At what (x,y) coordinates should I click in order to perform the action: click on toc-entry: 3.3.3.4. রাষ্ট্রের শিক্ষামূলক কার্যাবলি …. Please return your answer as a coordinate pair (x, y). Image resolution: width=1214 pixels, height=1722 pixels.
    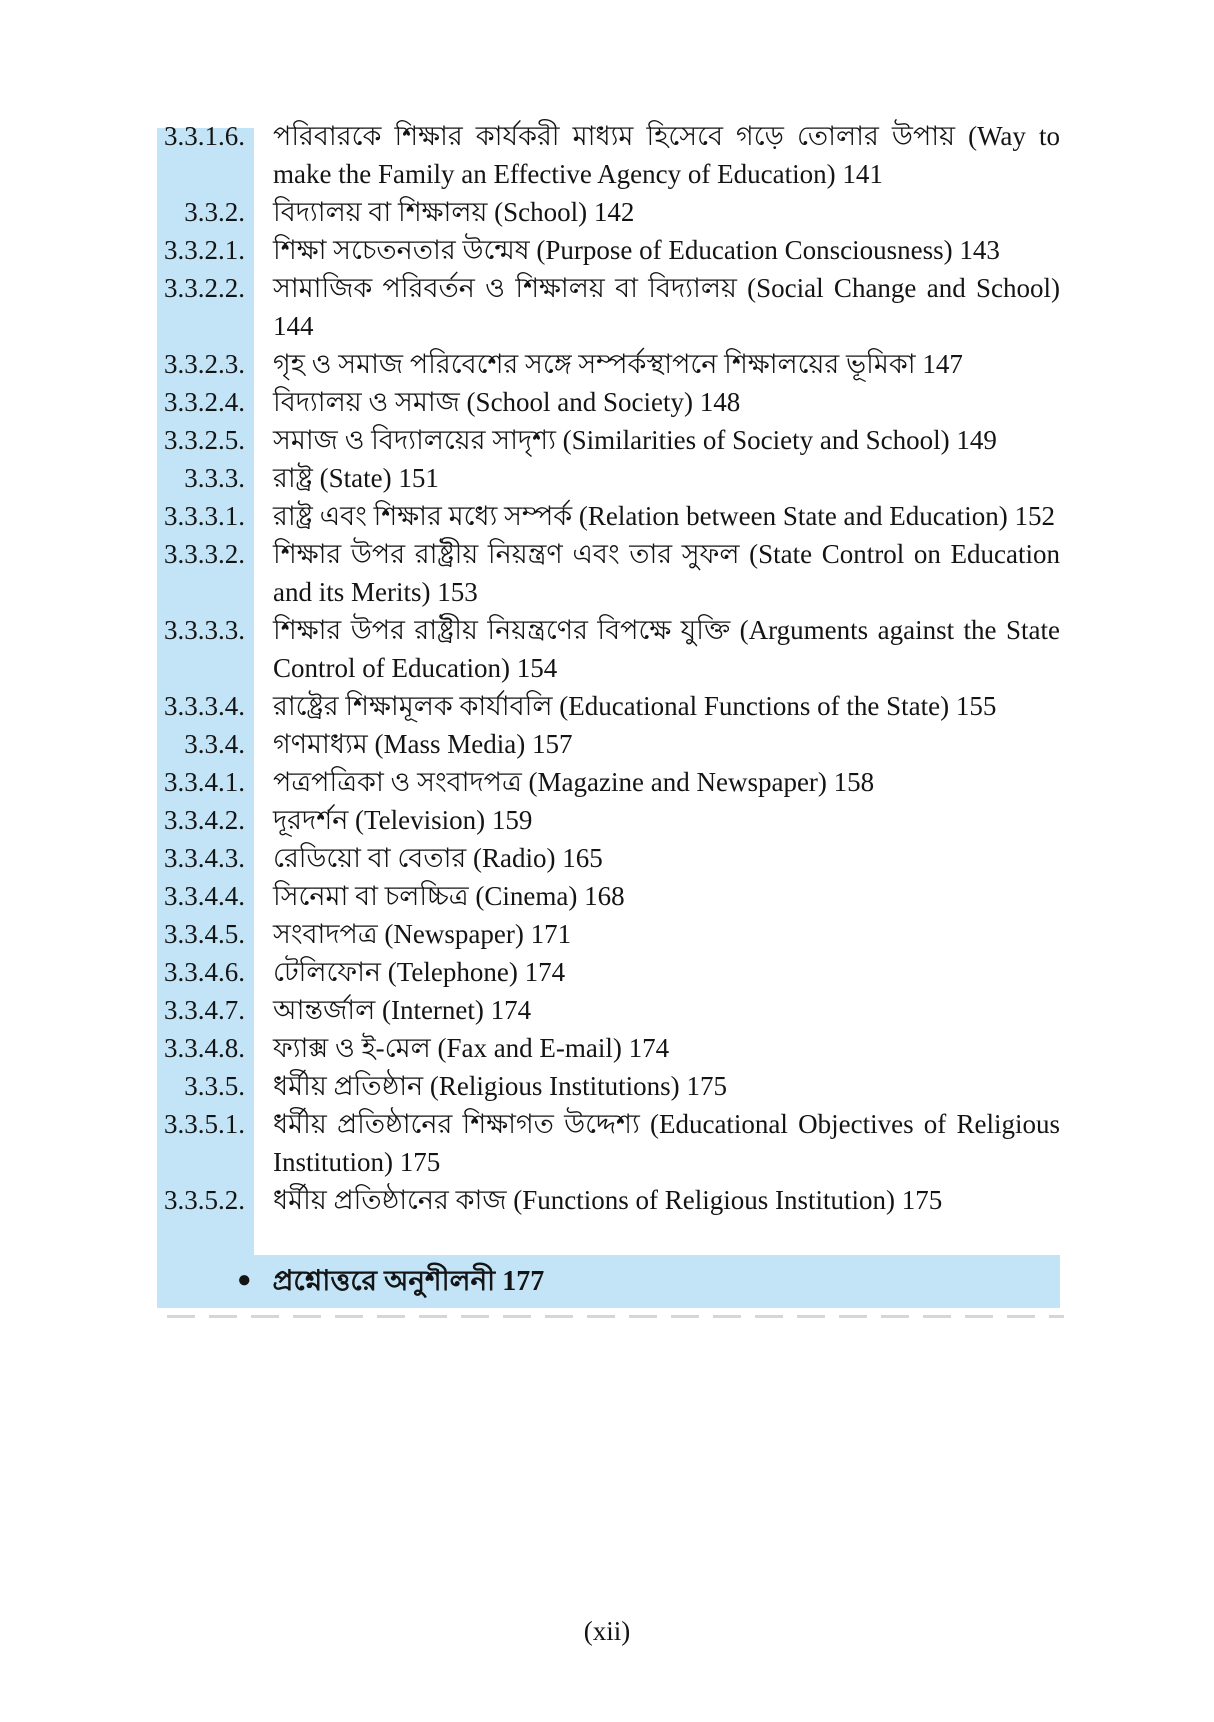
    Looking at the image, I should click on (608, 706).